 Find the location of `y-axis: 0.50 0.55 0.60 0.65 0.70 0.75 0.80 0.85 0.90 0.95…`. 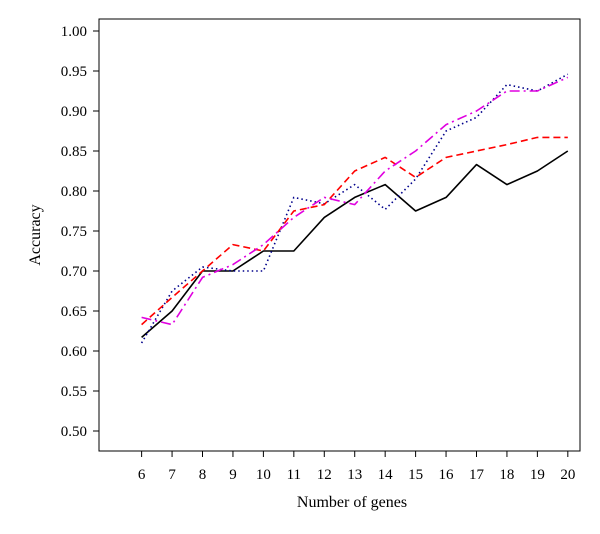

y-axis: 0.50 0.55 0.60 0.65 0.70 0.75 0.80 0.85 0.90 0.95… is located at coordinates (80, 232).